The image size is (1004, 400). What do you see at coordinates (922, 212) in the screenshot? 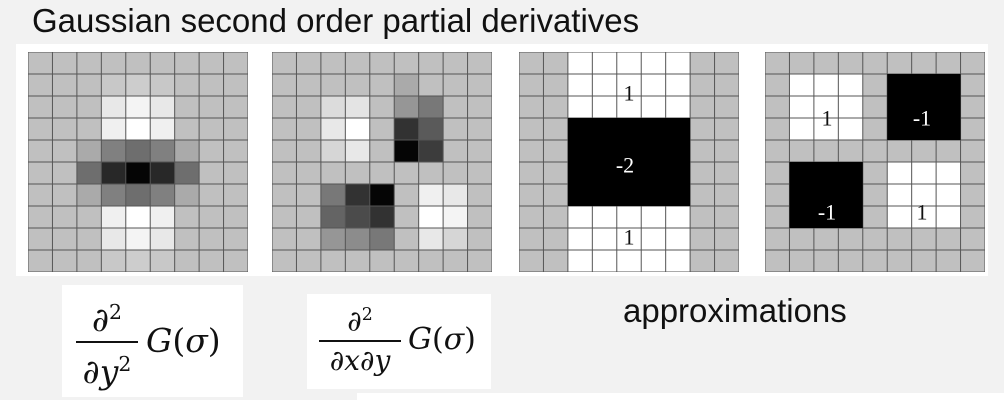
I see `weight-label-bottom-right: 1` at bounding box center [922, 212].